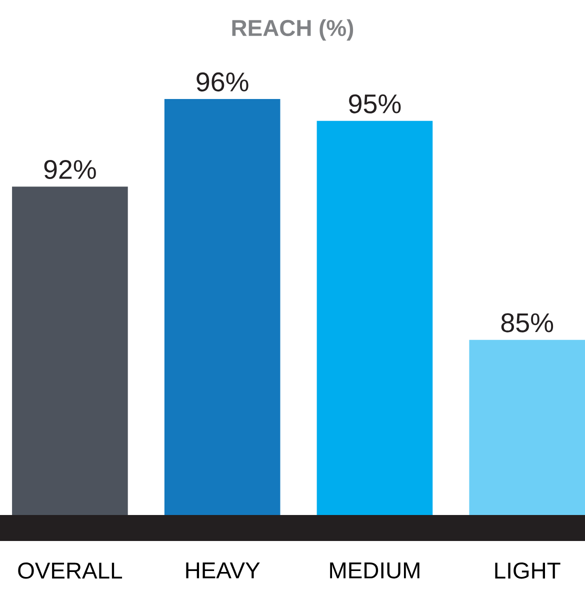 The width and height of the screenshot is (585, 592). What do you see at coordinates (70, 170) in the screenshot?
I see `data-label: 92%` at bounding box center [70, 170].